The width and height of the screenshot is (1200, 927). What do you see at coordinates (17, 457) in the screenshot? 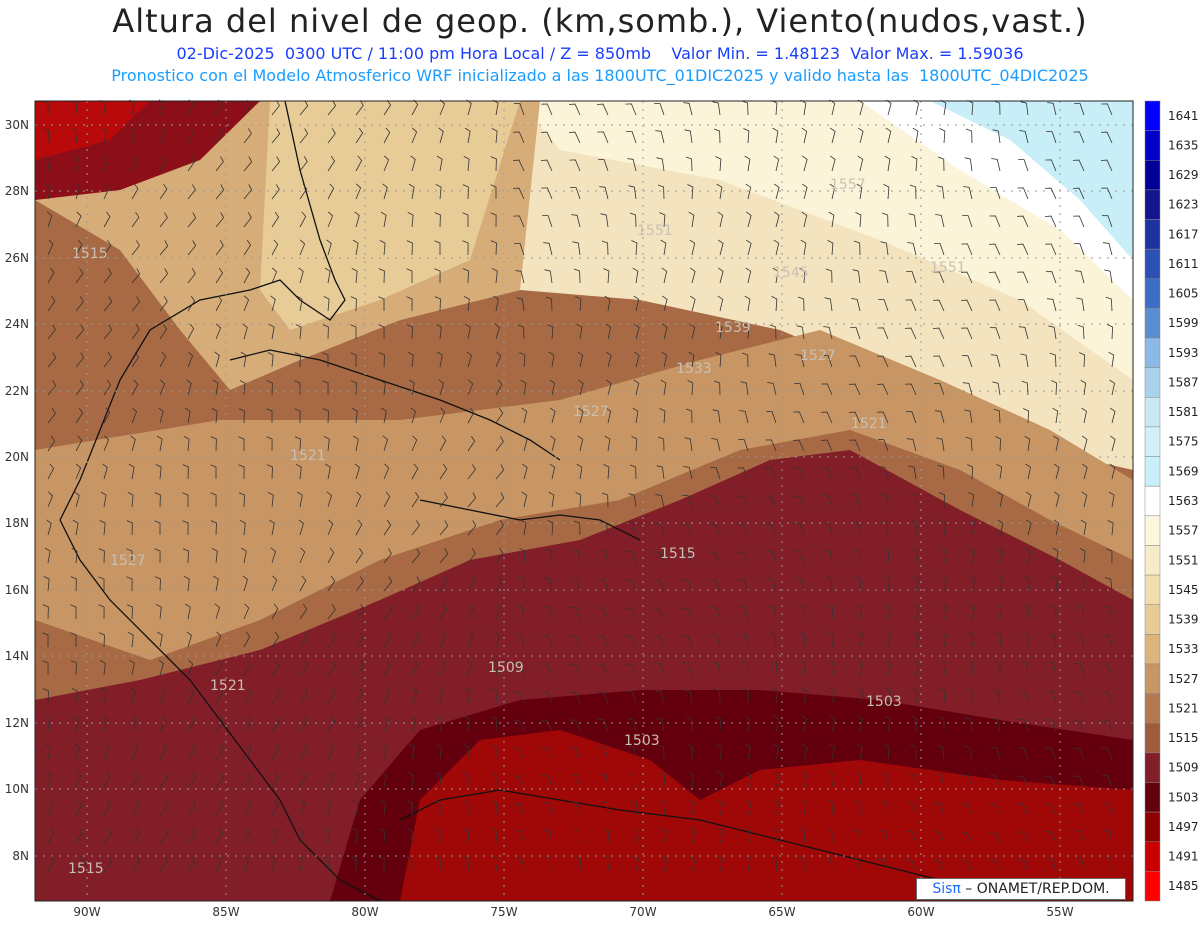
I see `lat-label: 20N` at bounding box center [17, 457].